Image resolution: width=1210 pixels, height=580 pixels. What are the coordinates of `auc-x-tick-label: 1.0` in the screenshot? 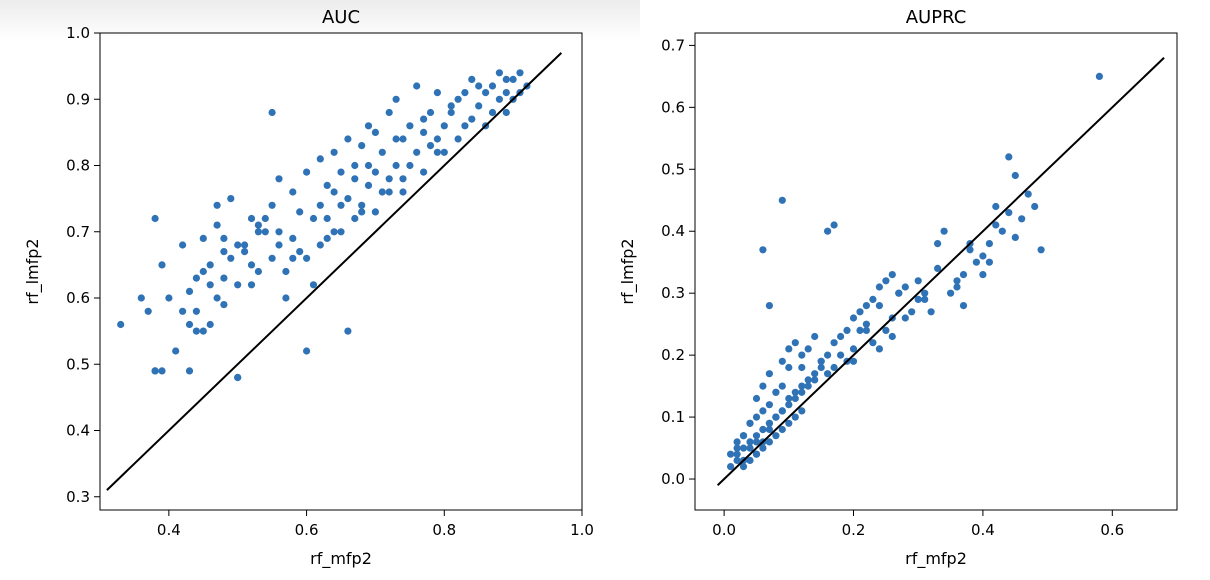 It's located at (582, 530).